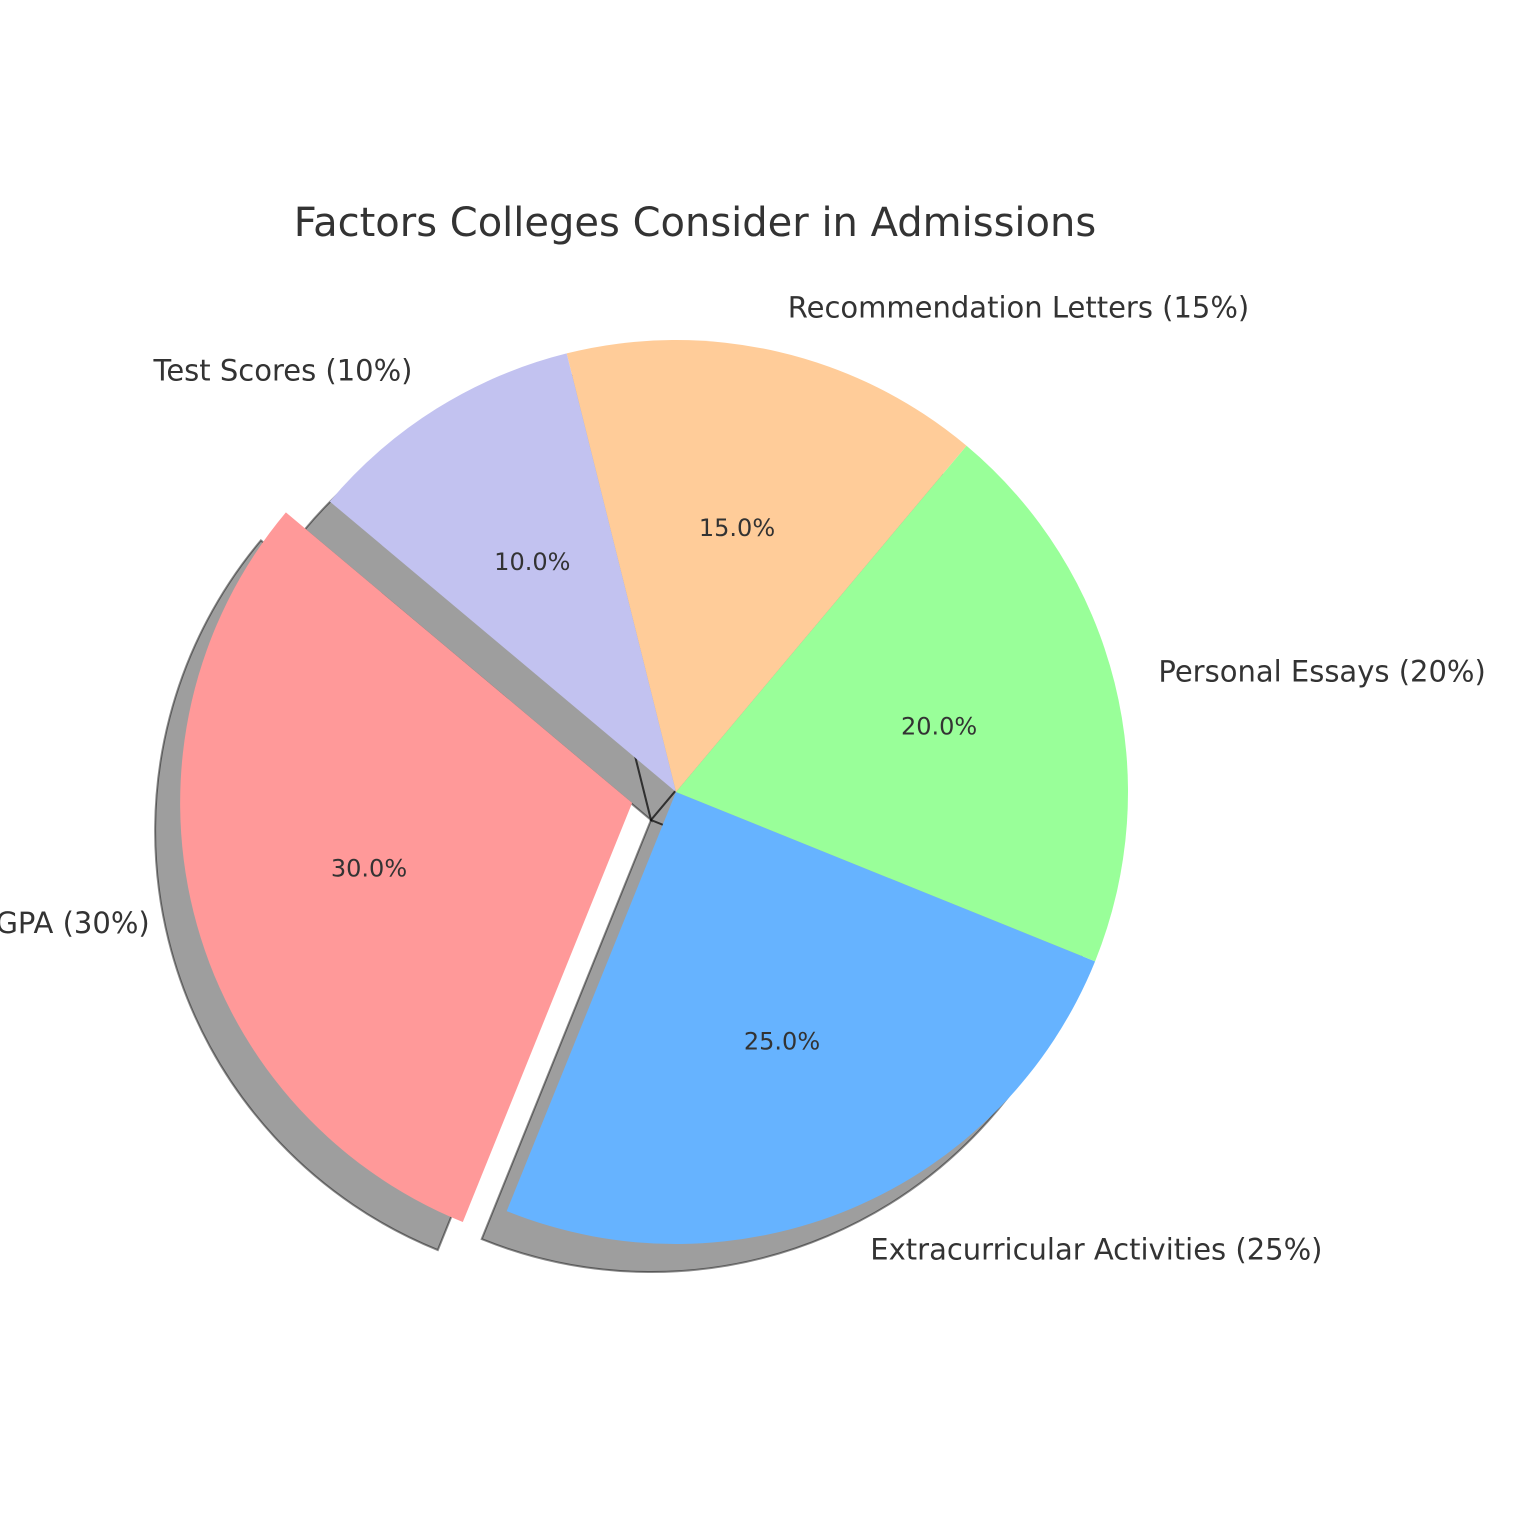 The width and height of the screenshot is (1536, 1536). I want to click on percent-label-test-scores: 10.0%, so click(532, 562).